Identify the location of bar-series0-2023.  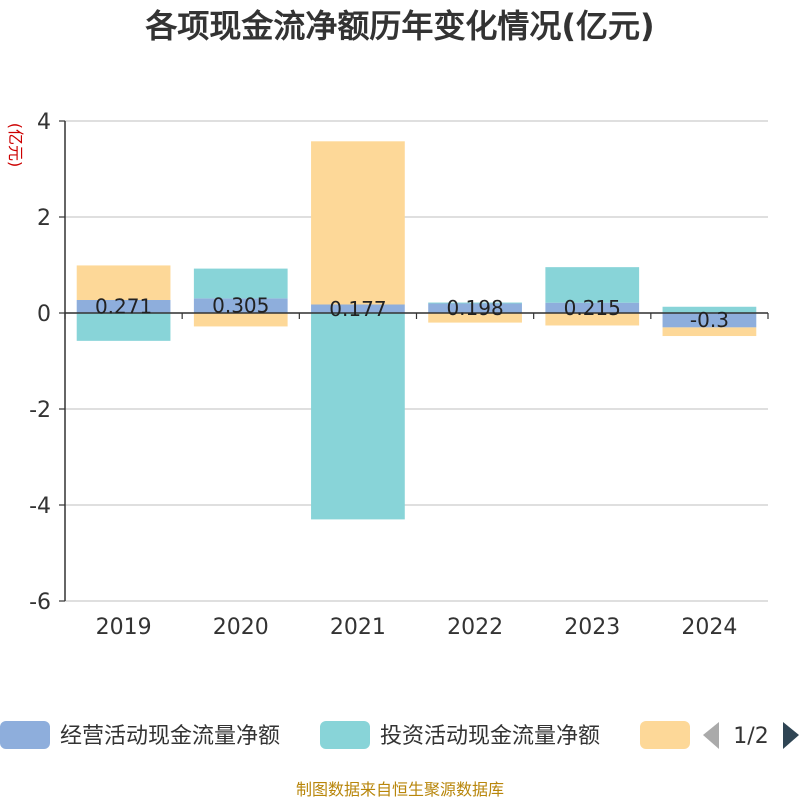
(592, 307).